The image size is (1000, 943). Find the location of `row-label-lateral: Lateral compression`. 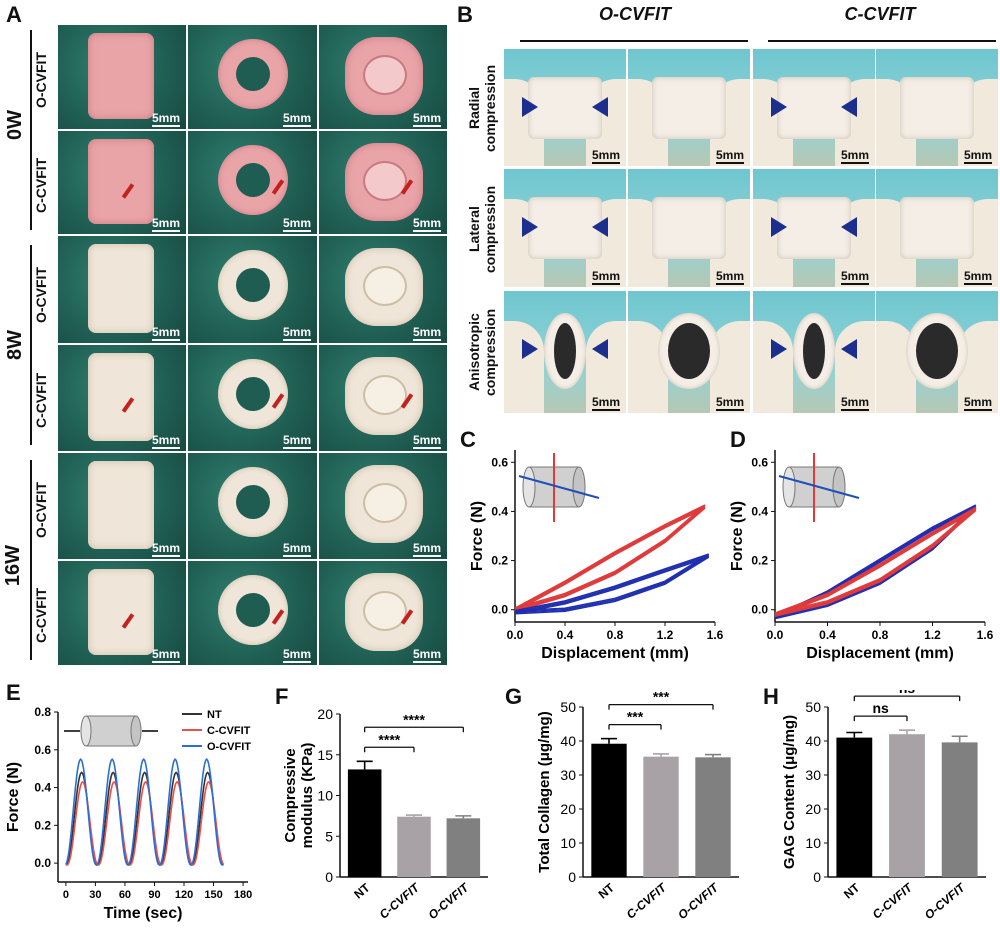

row-label-lateral: Lateral compression is located at coordinates (482, 229).